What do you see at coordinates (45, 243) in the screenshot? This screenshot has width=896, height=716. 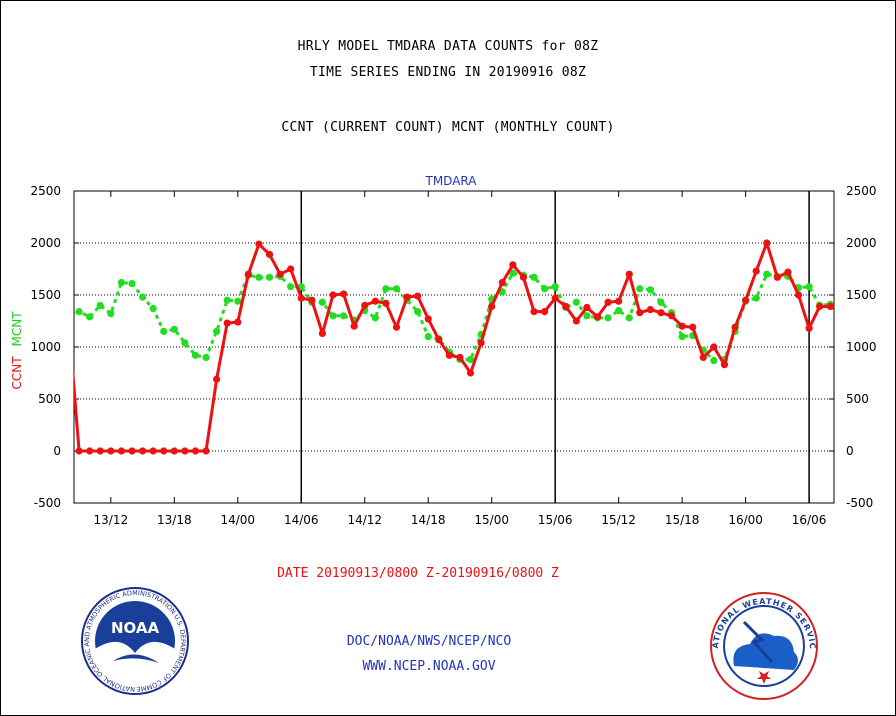 I see `y-tick-label-left: 2000` at bounding box center [45, 243].